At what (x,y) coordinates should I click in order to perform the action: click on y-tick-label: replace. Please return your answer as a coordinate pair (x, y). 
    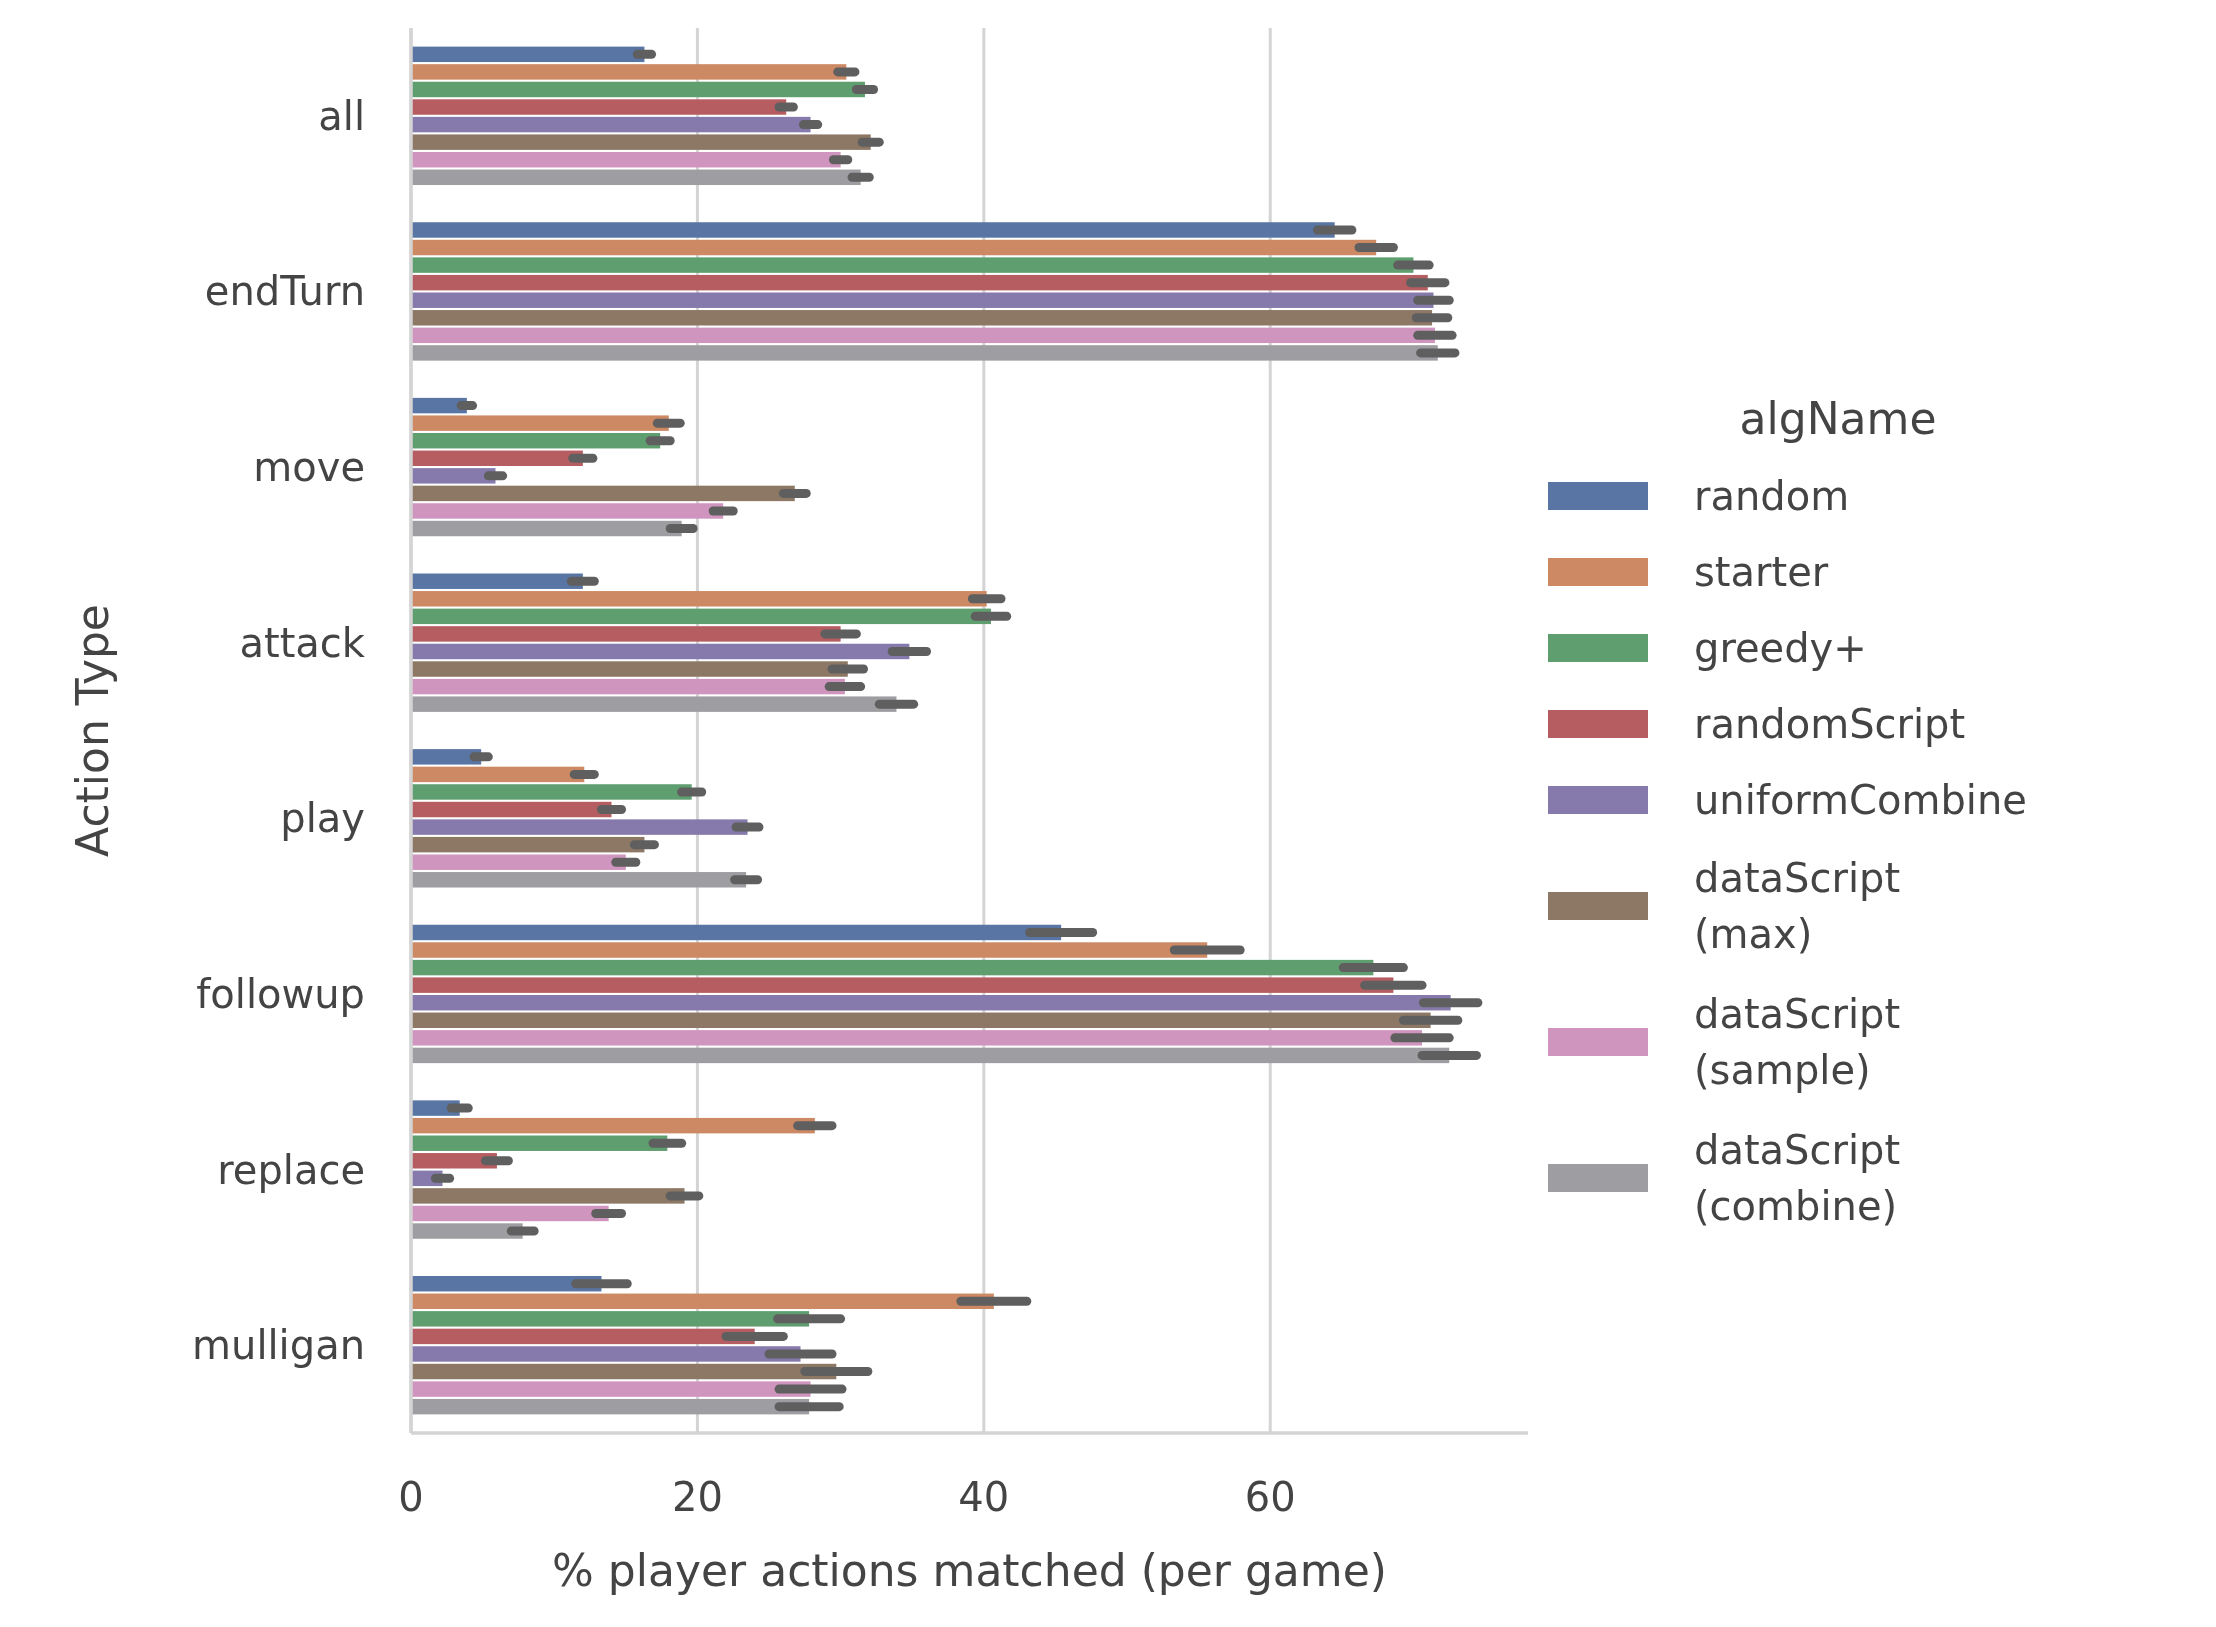
    Looking at the image, I should click on (291, 1169).